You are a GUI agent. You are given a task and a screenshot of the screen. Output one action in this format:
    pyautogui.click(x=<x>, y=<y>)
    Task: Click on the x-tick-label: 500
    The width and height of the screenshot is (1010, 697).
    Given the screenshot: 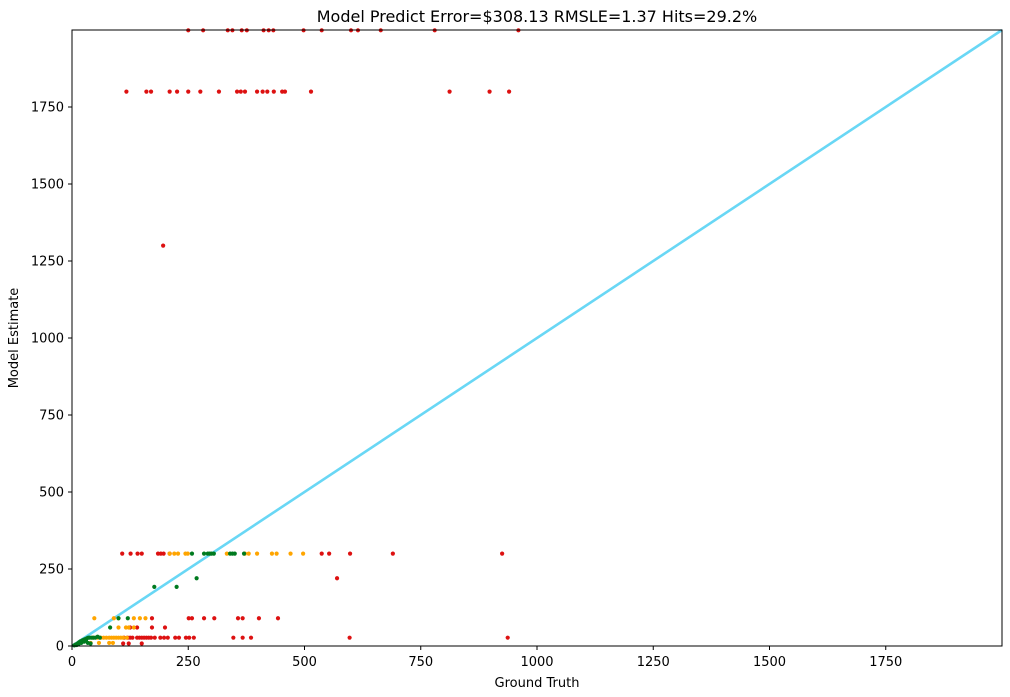 What is the action you would take?
    pyautogui.click(x=304, y=662)
    